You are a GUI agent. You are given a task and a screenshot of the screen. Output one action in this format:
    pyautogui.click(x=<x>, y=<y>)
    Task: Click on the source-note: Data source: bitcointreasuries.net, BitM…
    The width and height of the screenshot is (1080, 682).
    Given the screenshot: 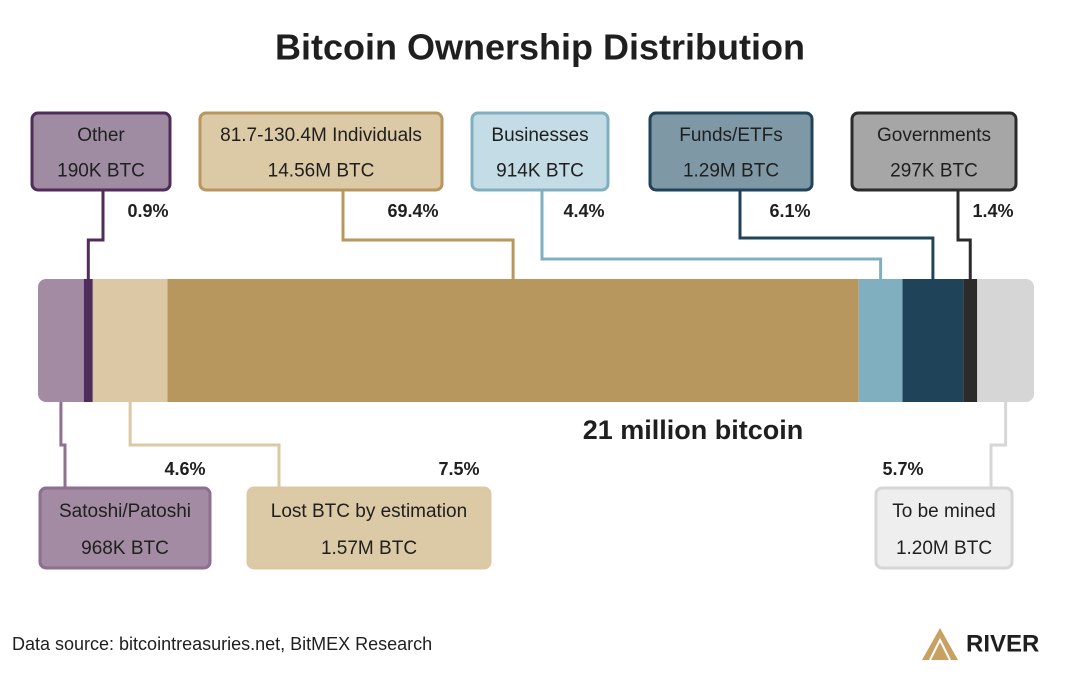 What is the action you would take?
    pyautogui.click(x=222, y=644)
    